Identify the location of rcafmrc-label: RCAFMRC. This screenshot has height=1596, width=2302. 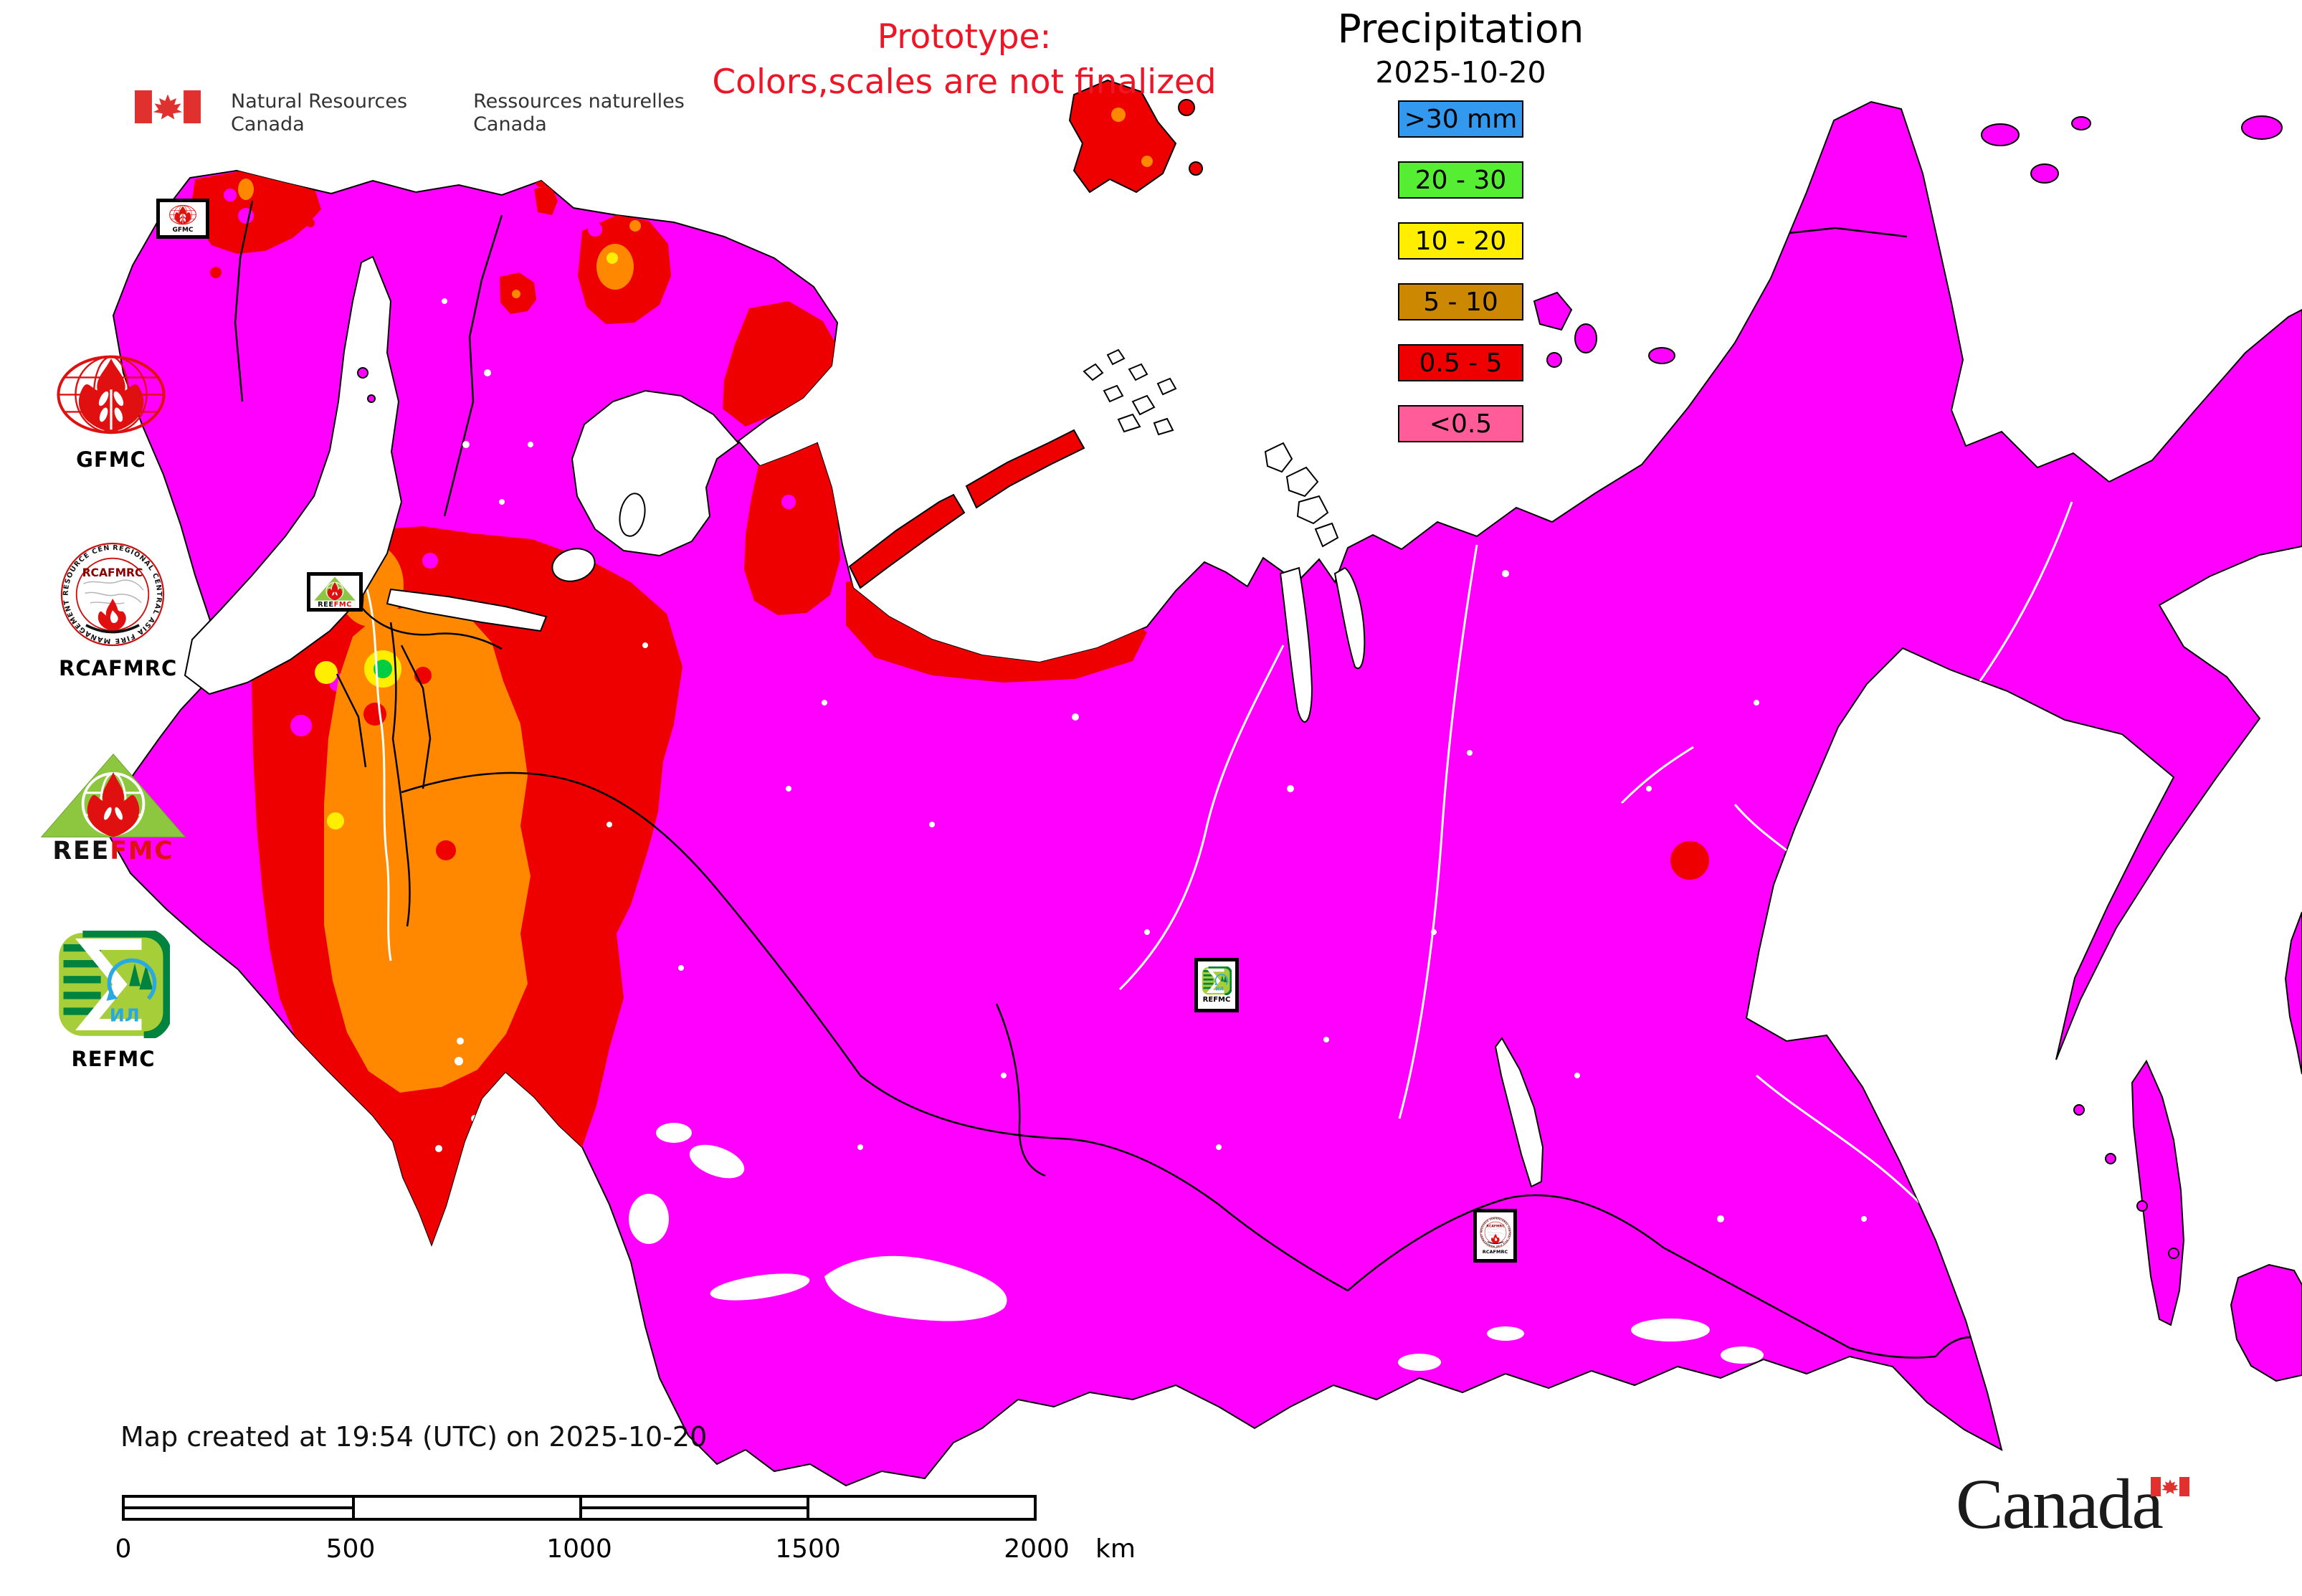
(119, 668).